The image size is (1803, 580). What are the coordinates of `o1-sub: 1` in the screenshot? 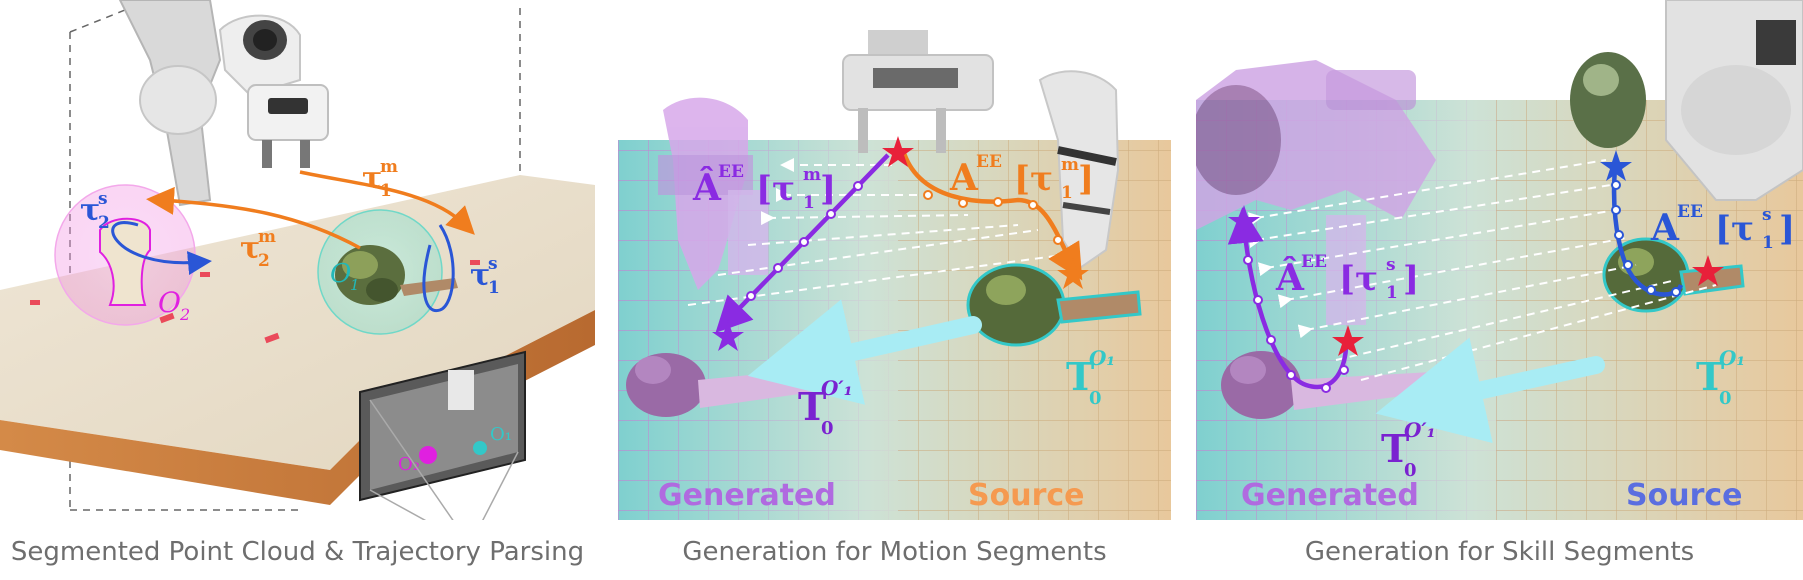 It's located at (355, 285).